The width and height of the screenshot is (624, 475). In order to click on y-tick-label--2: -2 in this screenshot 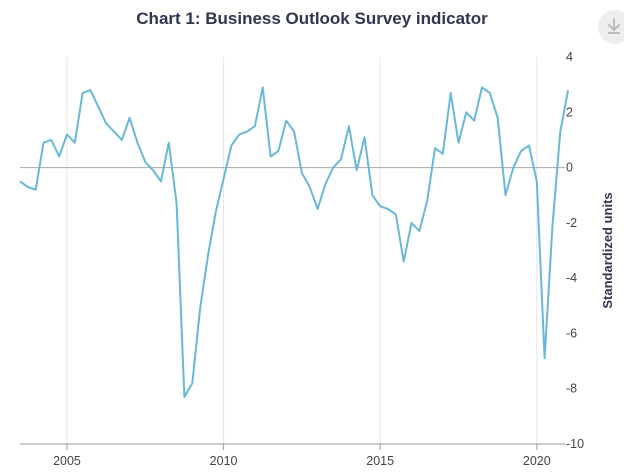, I will do `click(571, 223)`.